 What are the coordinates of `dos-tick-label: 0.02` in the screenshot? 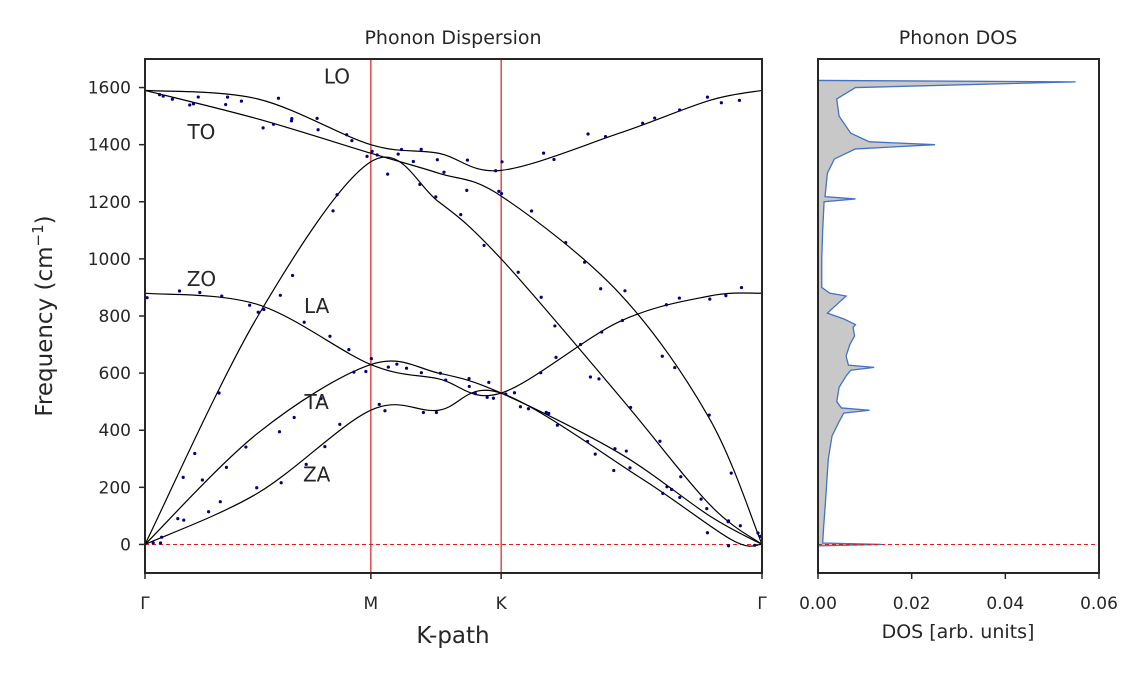 It's located at (912, 604).